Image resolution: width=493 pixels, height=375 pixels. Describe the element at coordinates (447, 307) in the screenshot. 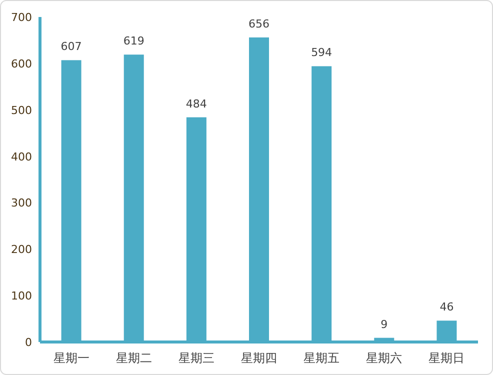

I see `data-label: 46` at that location.